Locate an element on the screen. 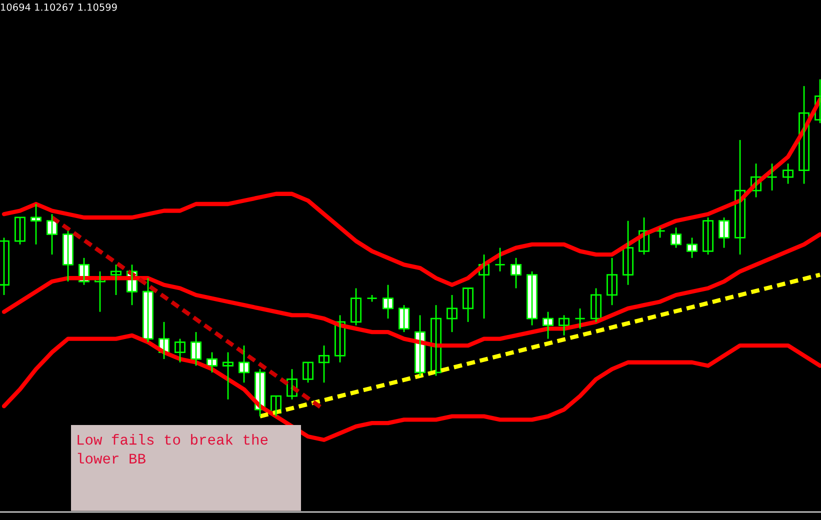 The image size is (821, 520). text: 10694 1.10267 1.10599 is located at coordinates (59, 7).